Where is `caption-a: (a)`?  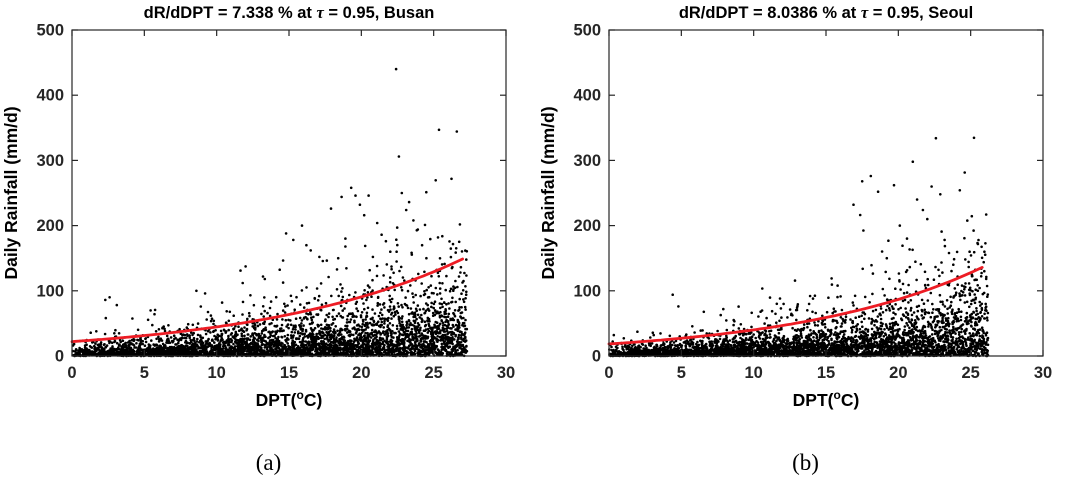 caption-a: (a) is located at coordinates (268, 462).